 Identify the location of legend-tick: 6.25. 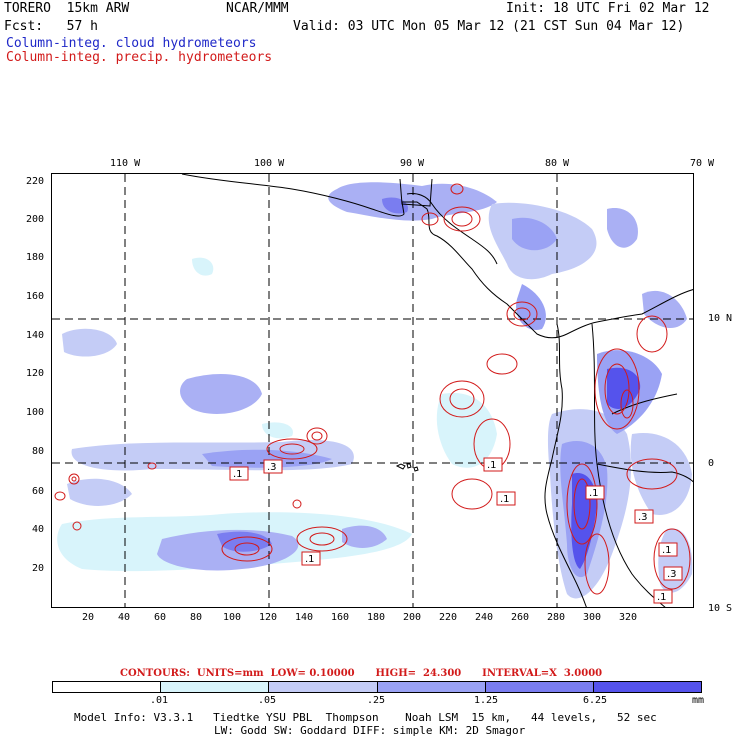
(595, 700).